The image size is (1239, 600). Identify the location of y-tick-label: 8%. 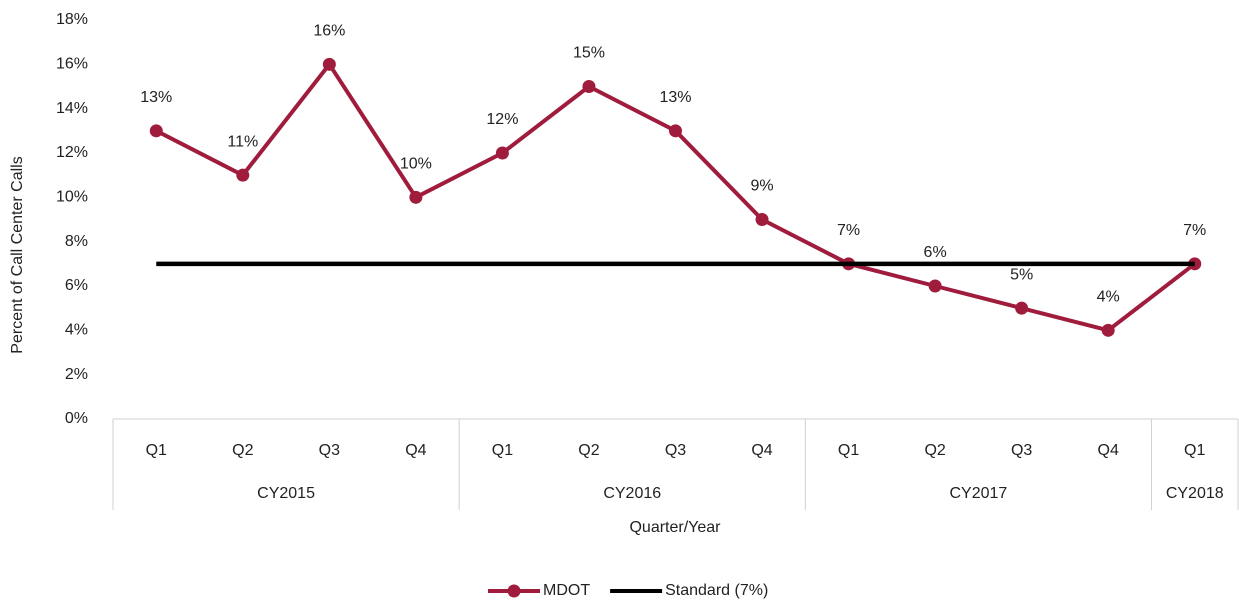
(76, 241).